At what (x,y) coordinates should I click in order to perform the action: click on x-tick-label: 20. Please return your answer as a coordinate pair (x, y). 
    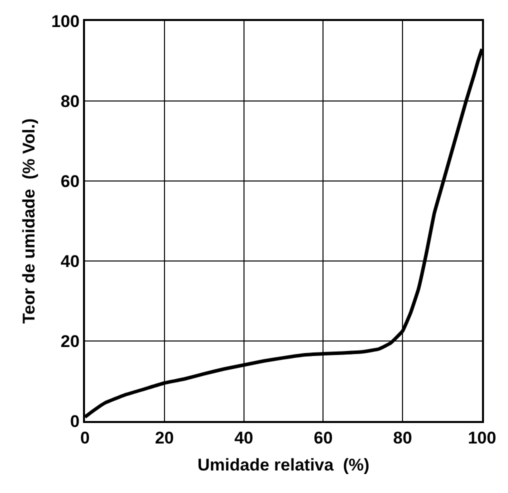
    Looking at the image, I should click on (164, 438).